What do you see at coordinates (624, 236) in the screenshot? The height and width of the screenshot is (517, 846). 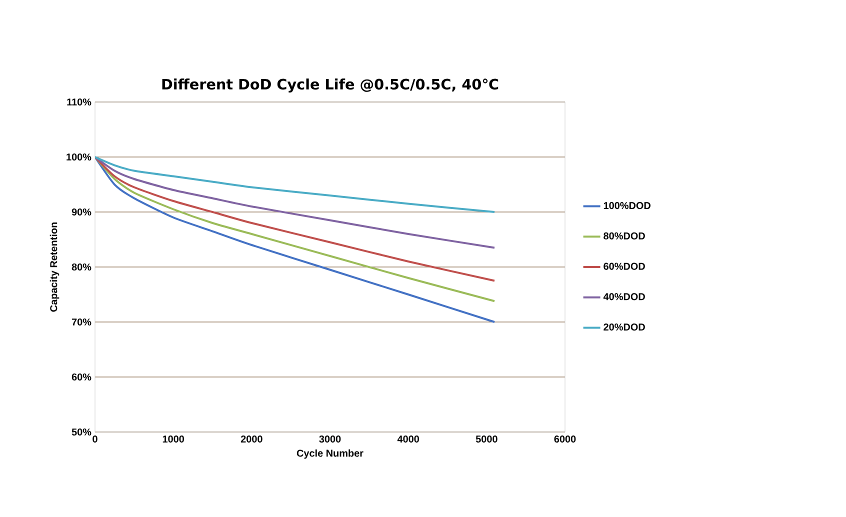 I see `legend-label: 80%DOD` at bounding box center [624, 236].